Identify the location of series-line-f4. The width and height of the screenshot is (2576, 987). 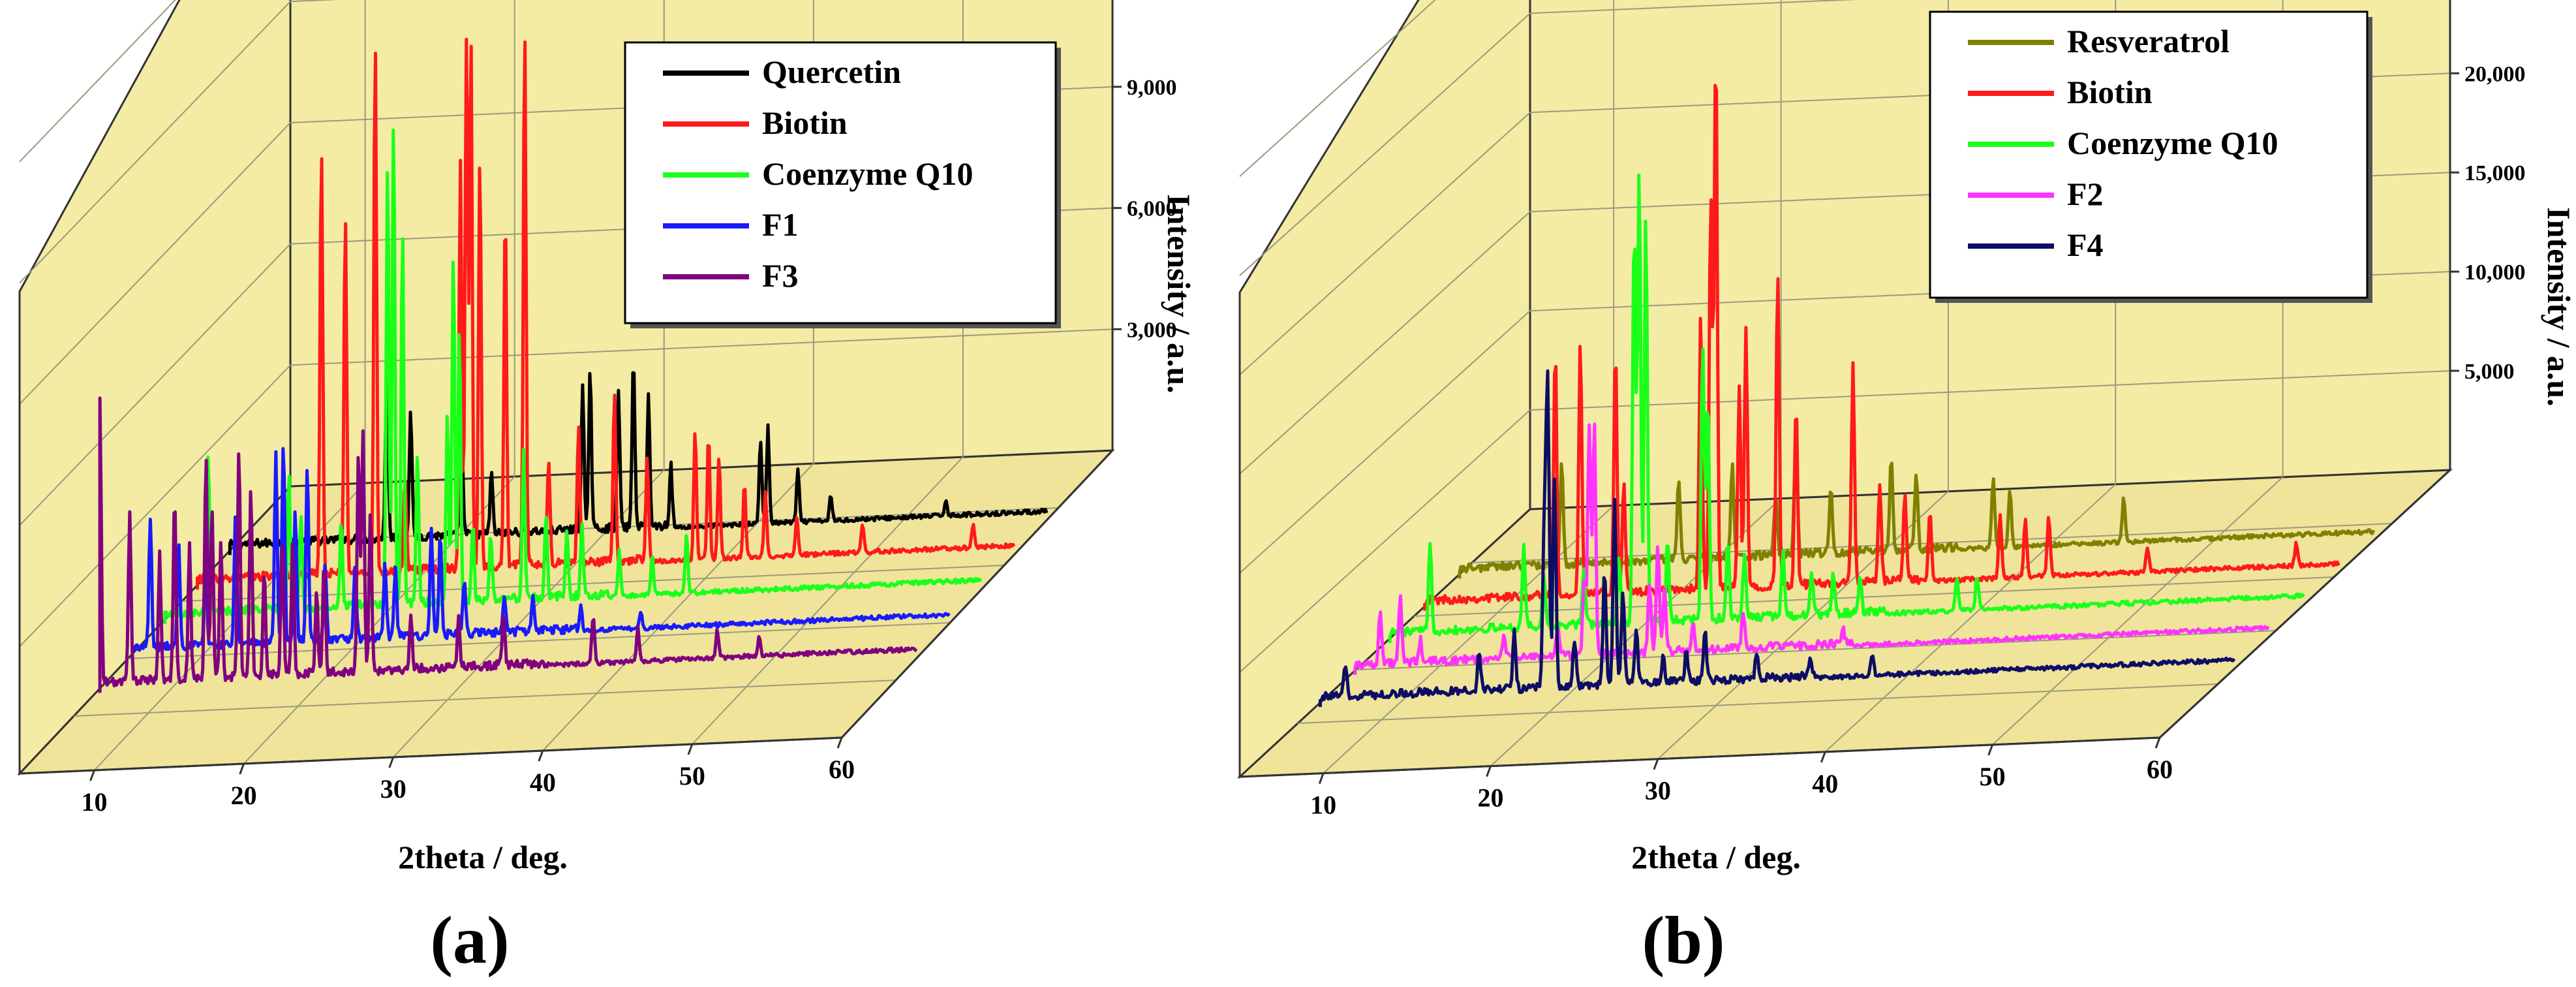
(1777, 538).